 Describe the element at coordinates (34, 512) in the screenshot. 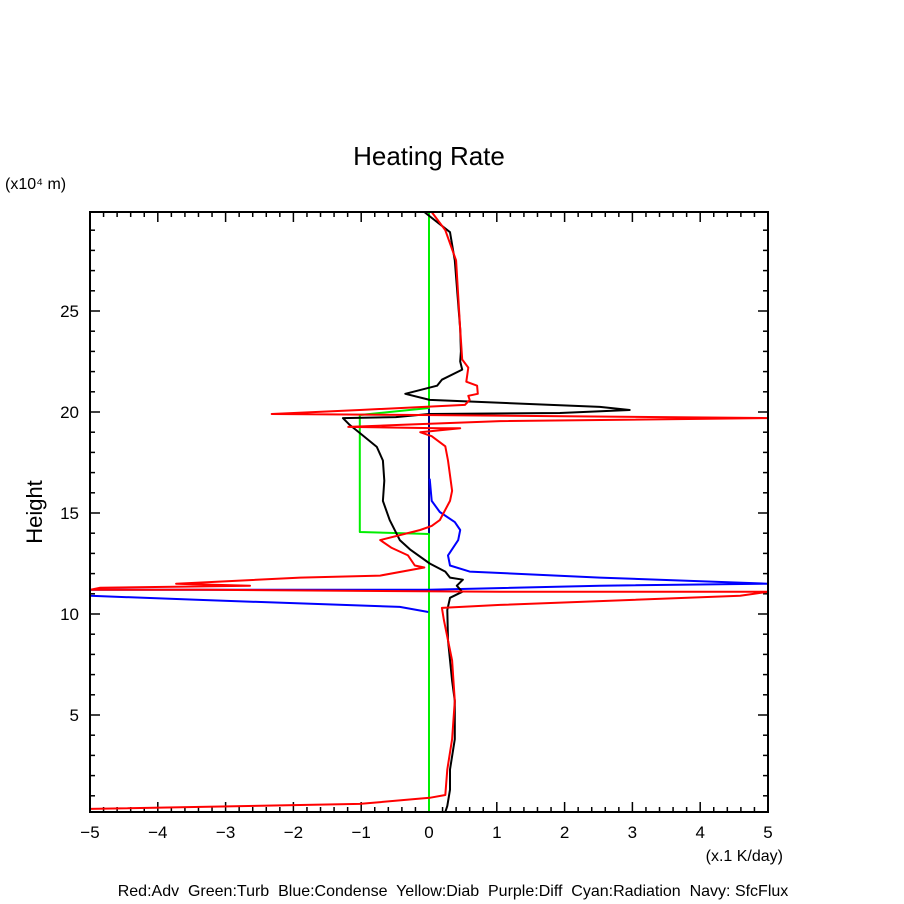

I see `y-axis-label: Height` at that location.